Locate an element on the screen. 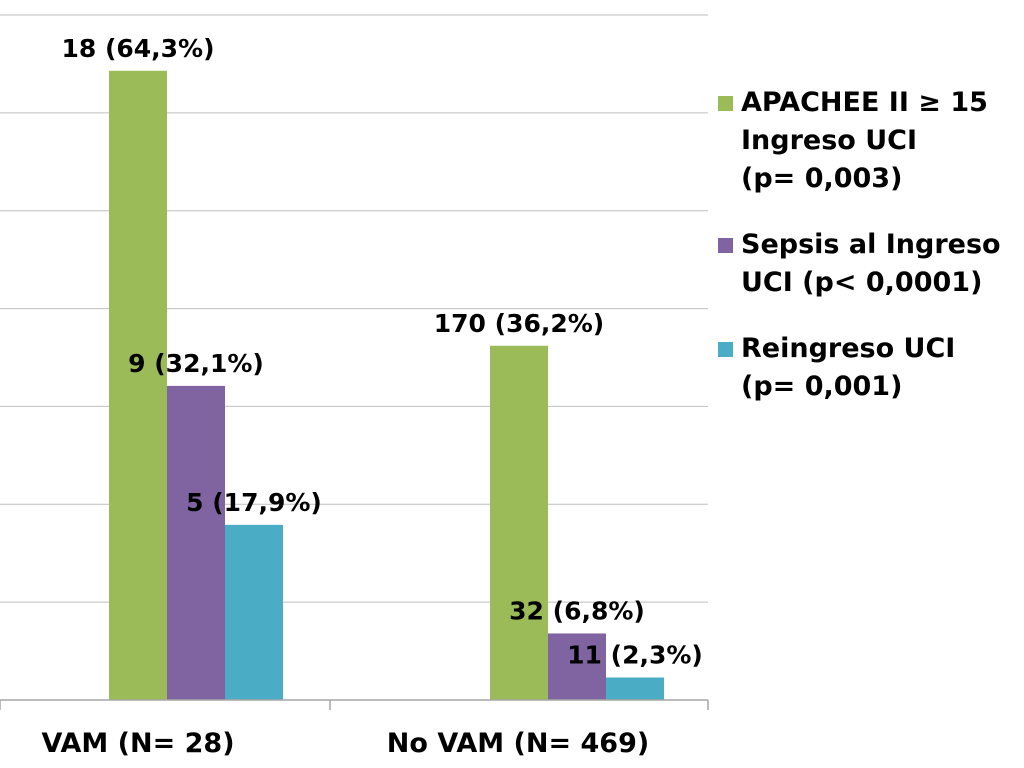 The image size is (1024, 768). data-label: 5 (17,9%) is located at coordinates (254, 502).